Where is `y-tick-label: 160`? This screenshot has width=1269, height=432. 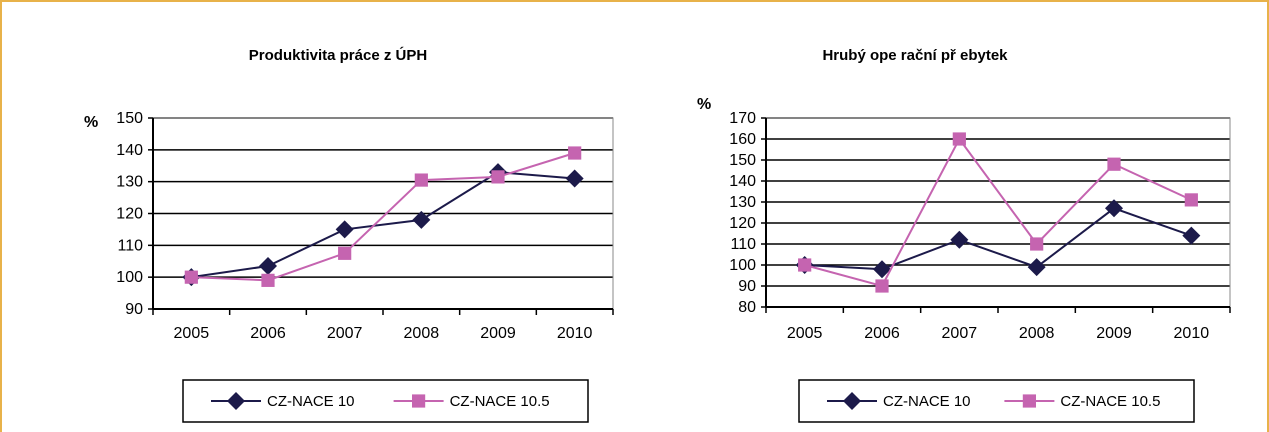 y-tick-label: 160 is located at coordinates (742, 139).